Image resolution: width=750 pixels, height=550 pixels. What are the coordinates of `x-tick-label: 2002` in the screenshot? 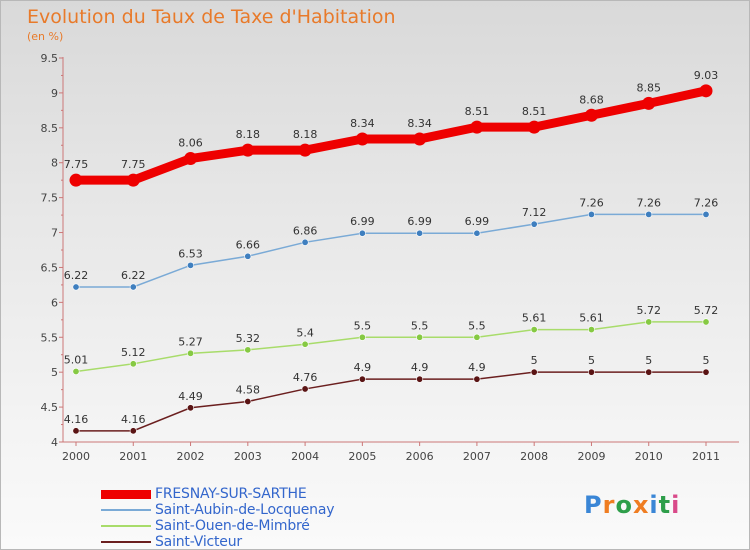 It's located at (191, 456).